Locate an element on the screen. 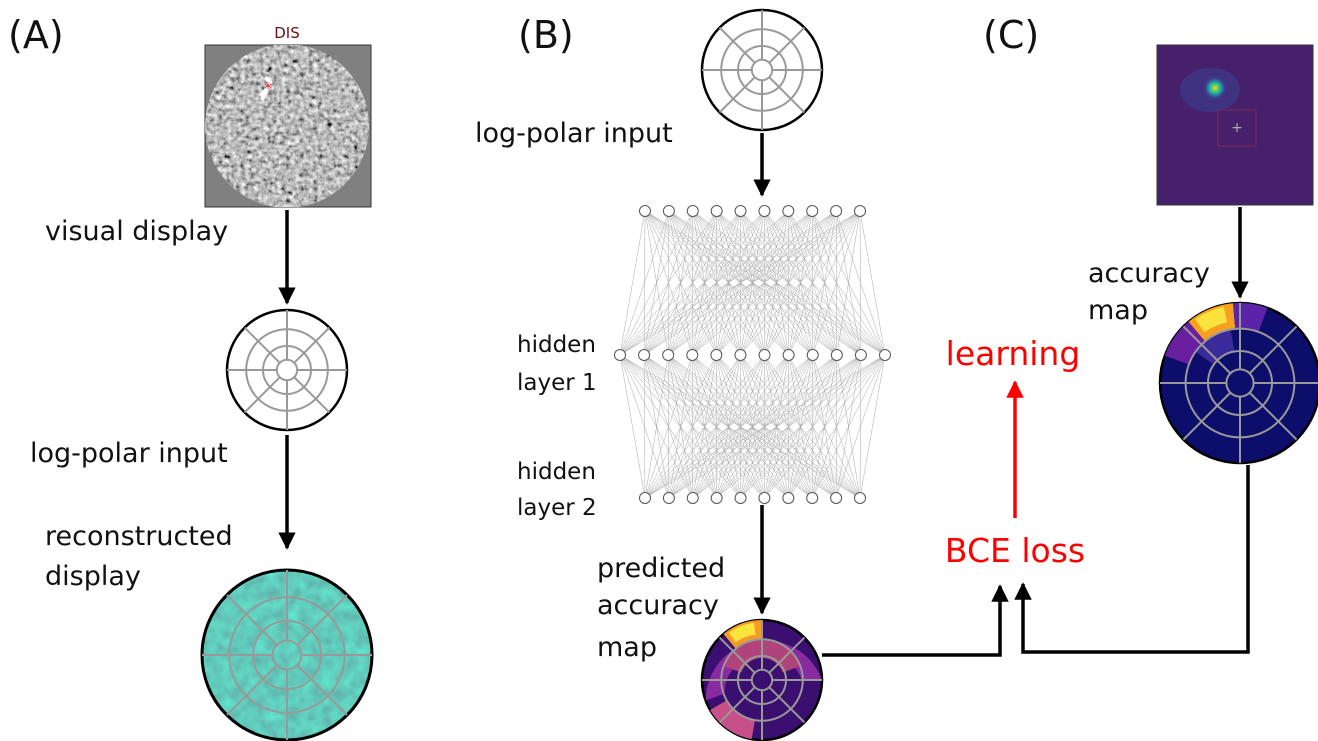  reconstructed-display is located at coordinates (287, 654).